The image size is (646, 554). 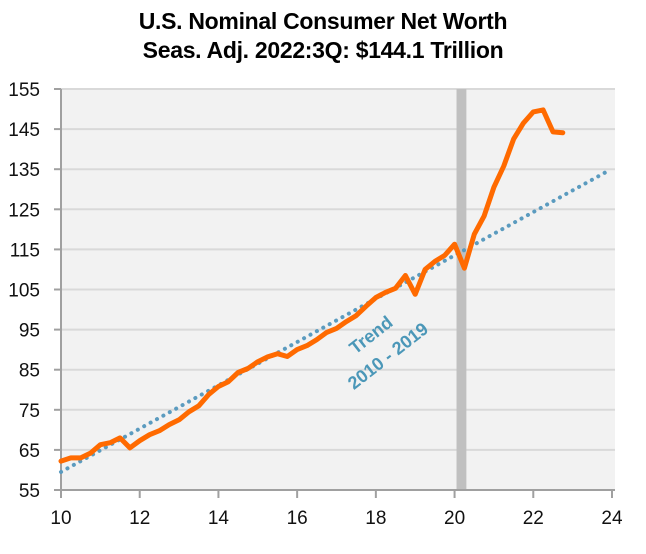 What do you see at coordinates (533, 518) in the screenshot?
I see `x-tick-label: 22` at bounding box center [533, 518].